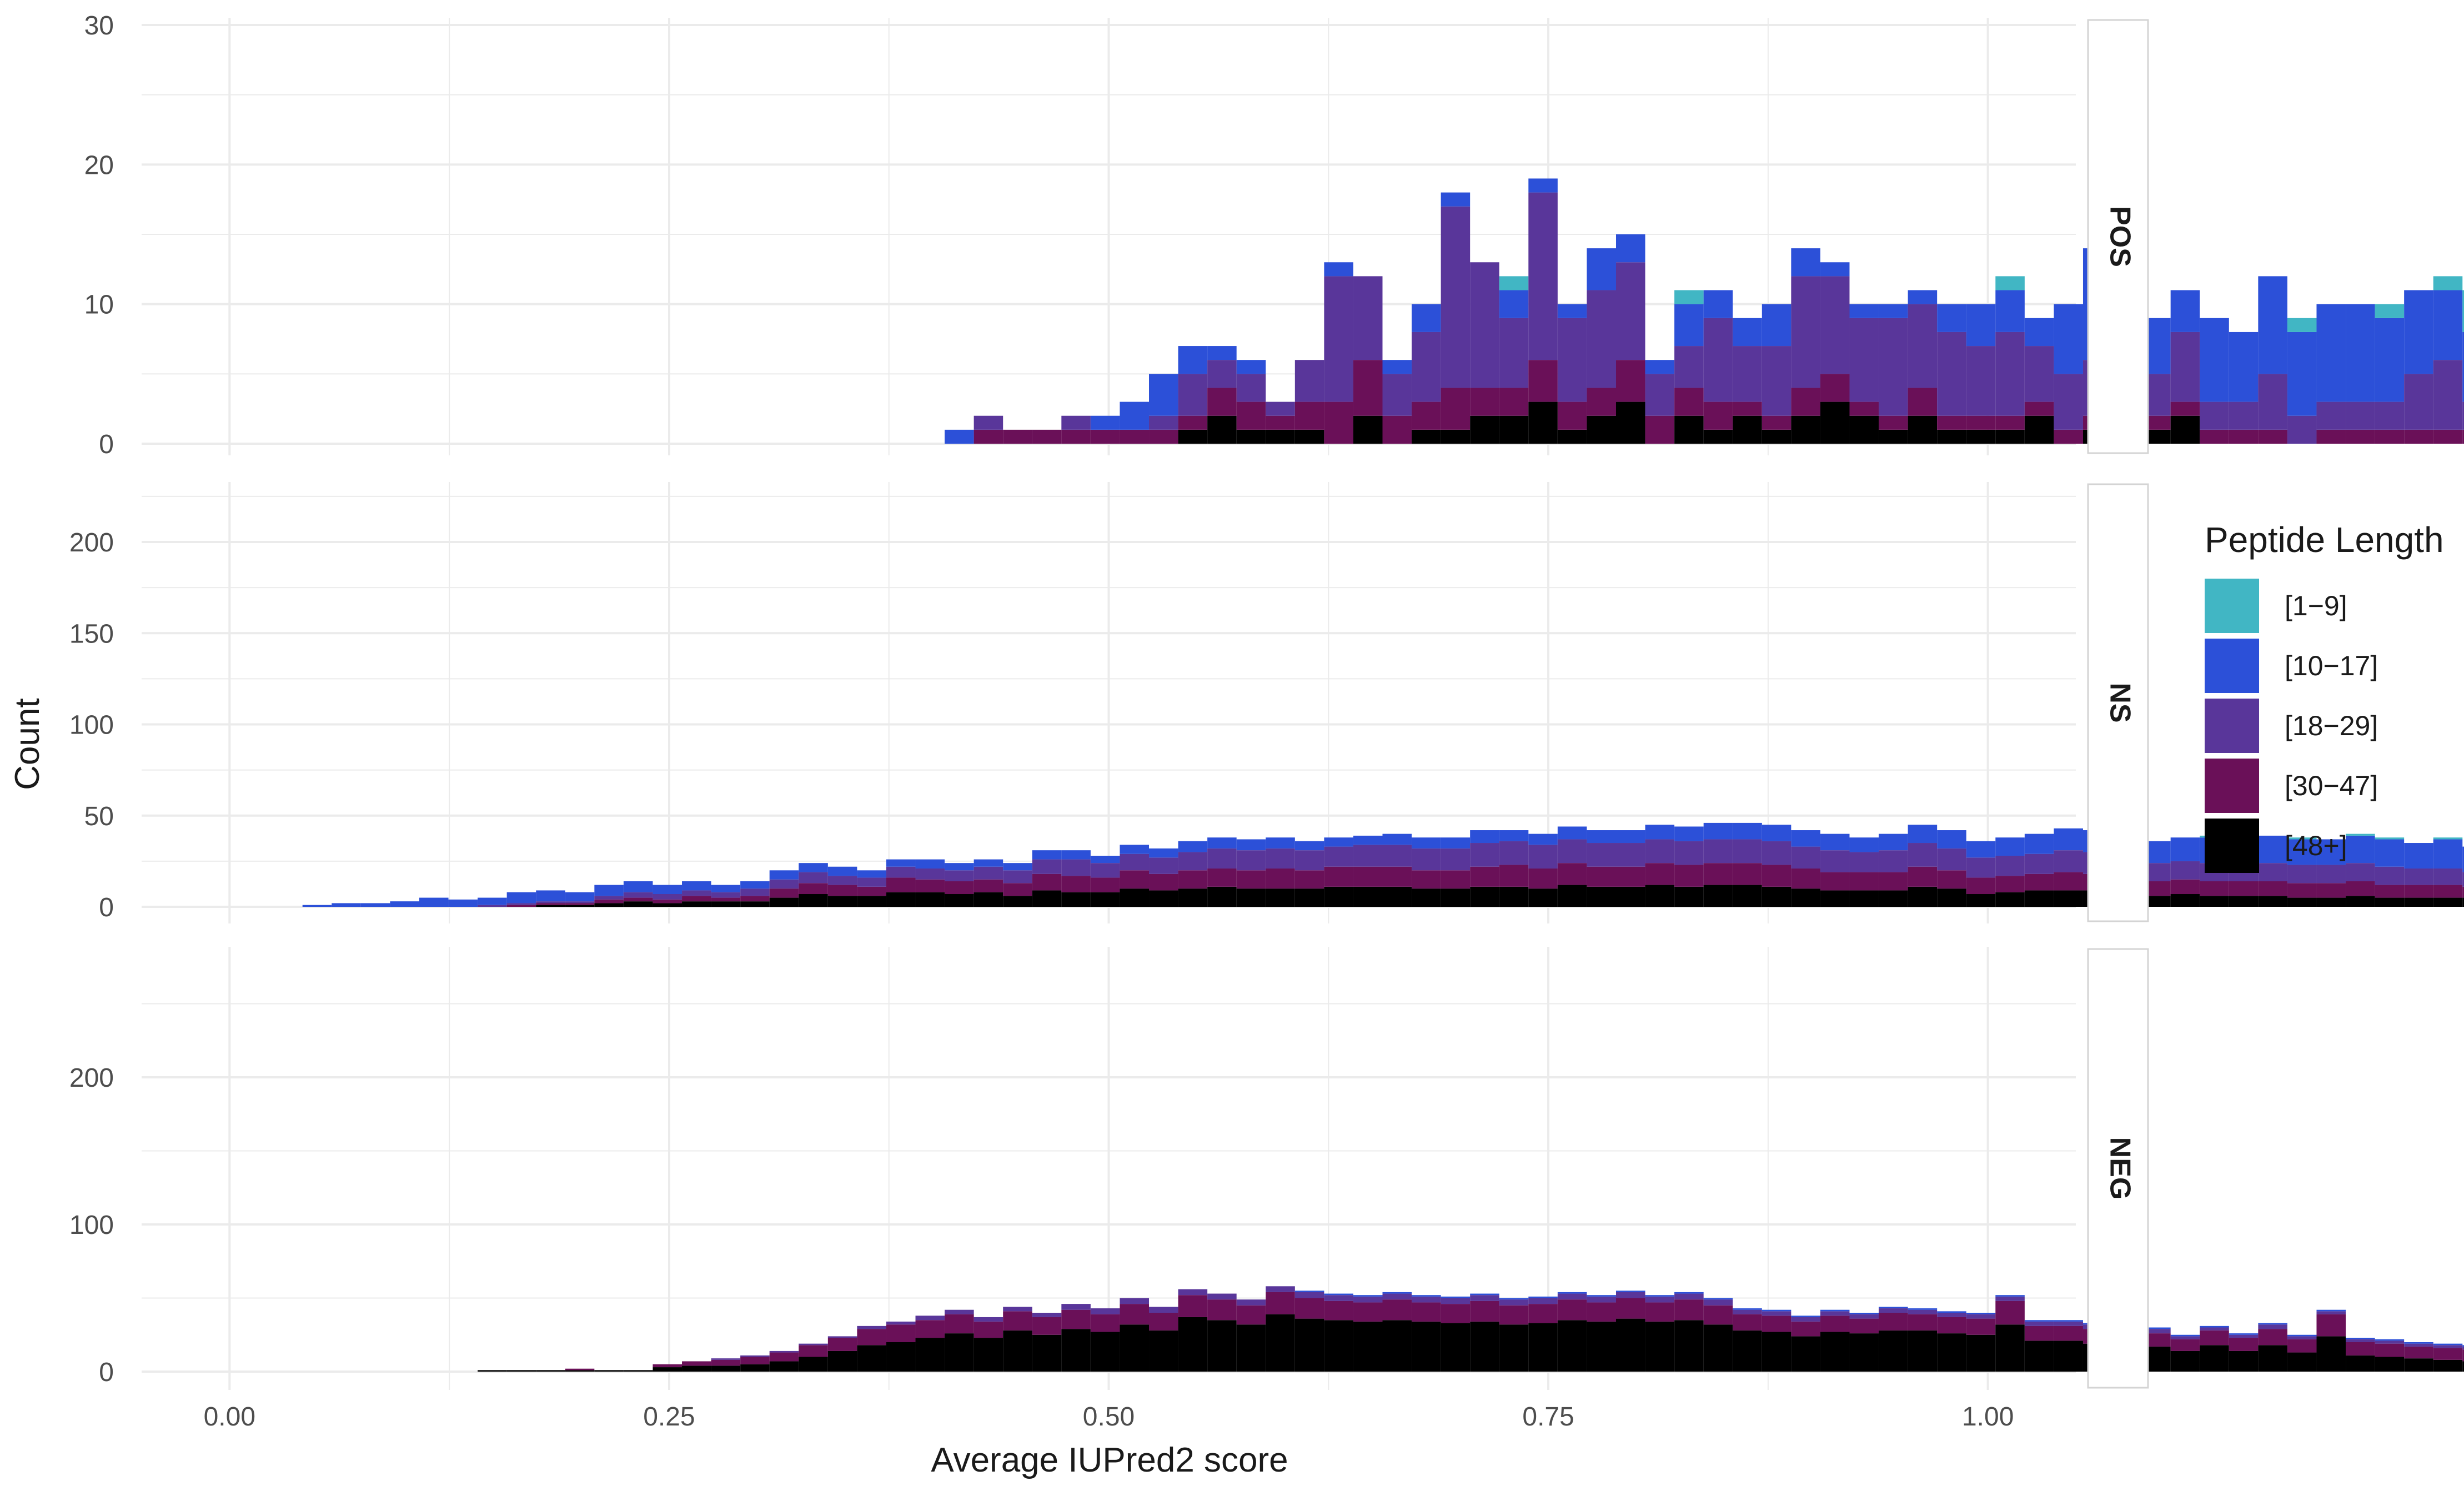  I want to click on facet-label: POS, so click(2120, 236).